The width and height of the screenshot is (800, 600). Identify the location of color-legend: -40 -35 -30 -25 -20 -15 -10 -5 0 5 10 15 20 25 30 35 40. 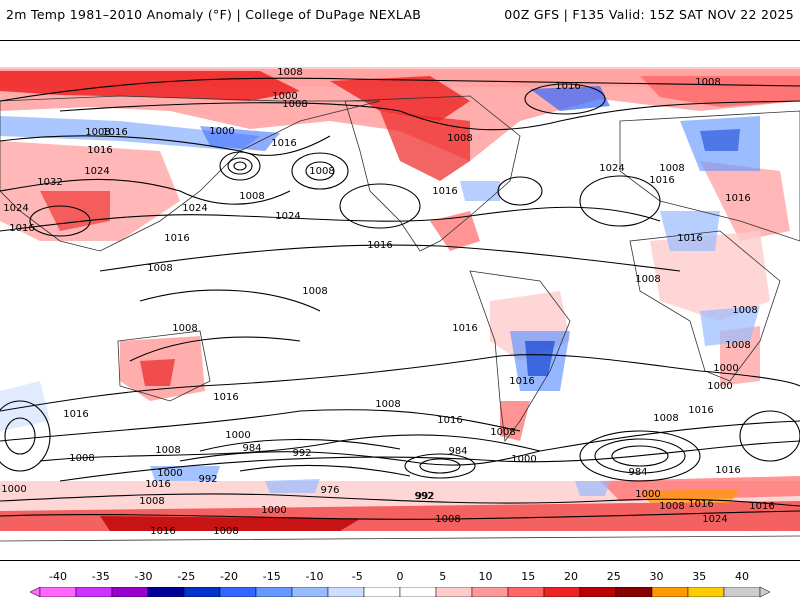
(400, 585).